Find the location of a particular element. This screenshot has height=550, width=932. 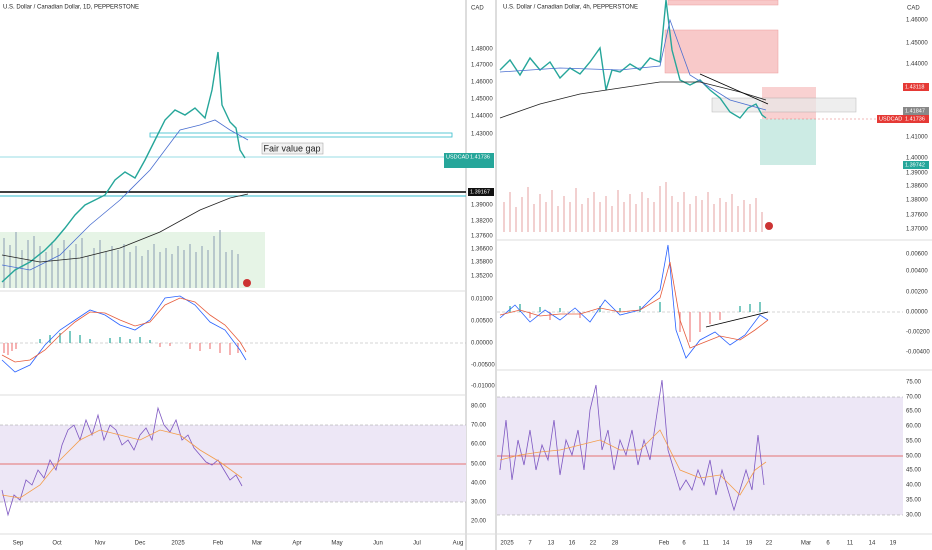

axis-label: 1.44000 is located at coordinates (917, 65).